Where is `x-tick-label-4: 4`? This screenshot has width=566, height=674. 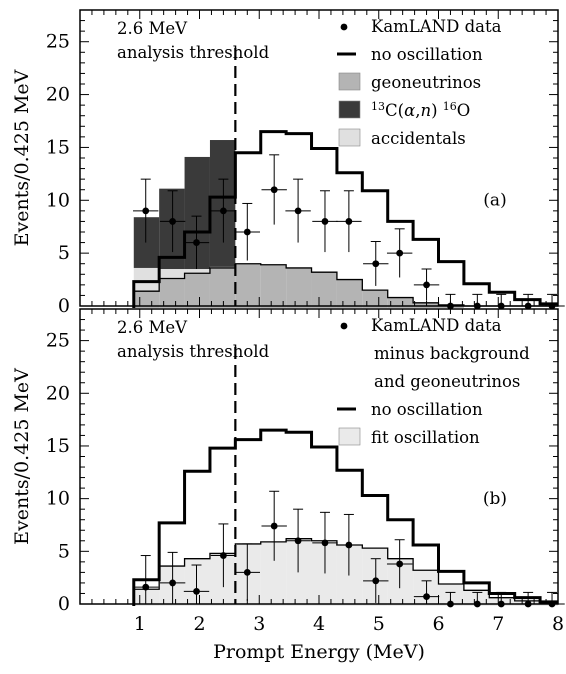
x-tick-label-4: 4 is located at coordinates (319, 624).